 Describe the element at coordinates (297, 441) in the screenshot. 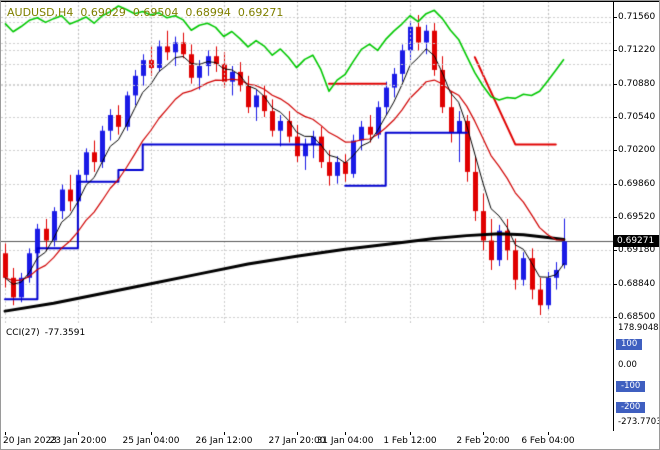

I see `time-axis-label: 27 Jan 20:00` at that location.